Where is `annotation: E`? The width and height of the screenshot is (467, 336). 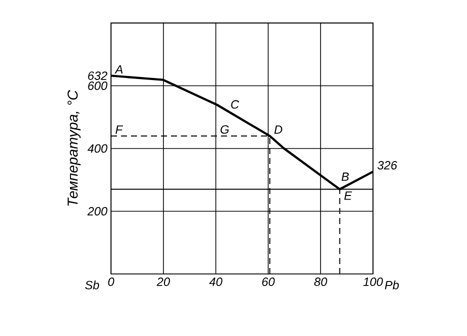
annotation: E is located at coordinates (348, 195).